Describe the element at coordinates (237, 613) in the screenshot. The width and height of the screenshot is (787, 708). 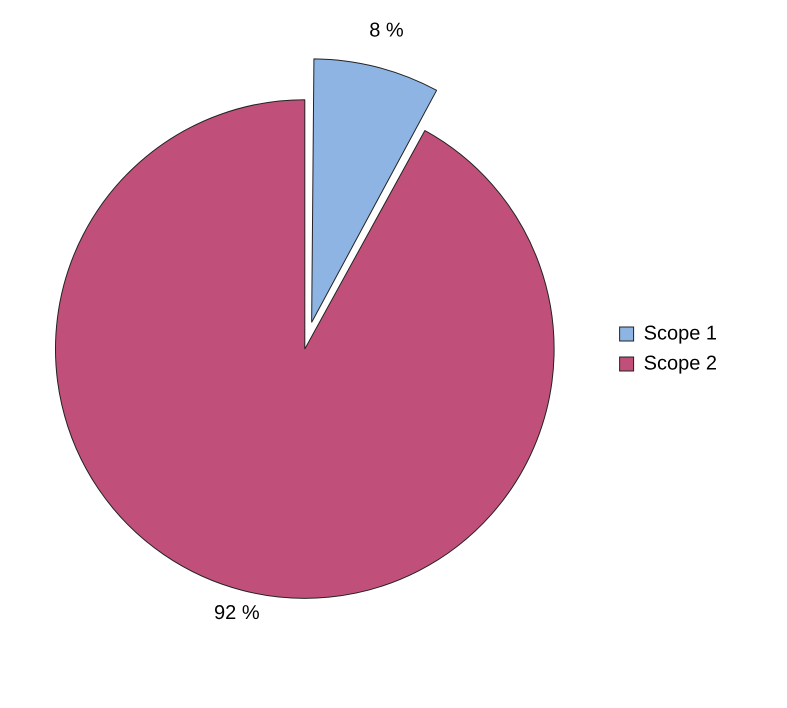
I see `data-label: 92 %` at that location.